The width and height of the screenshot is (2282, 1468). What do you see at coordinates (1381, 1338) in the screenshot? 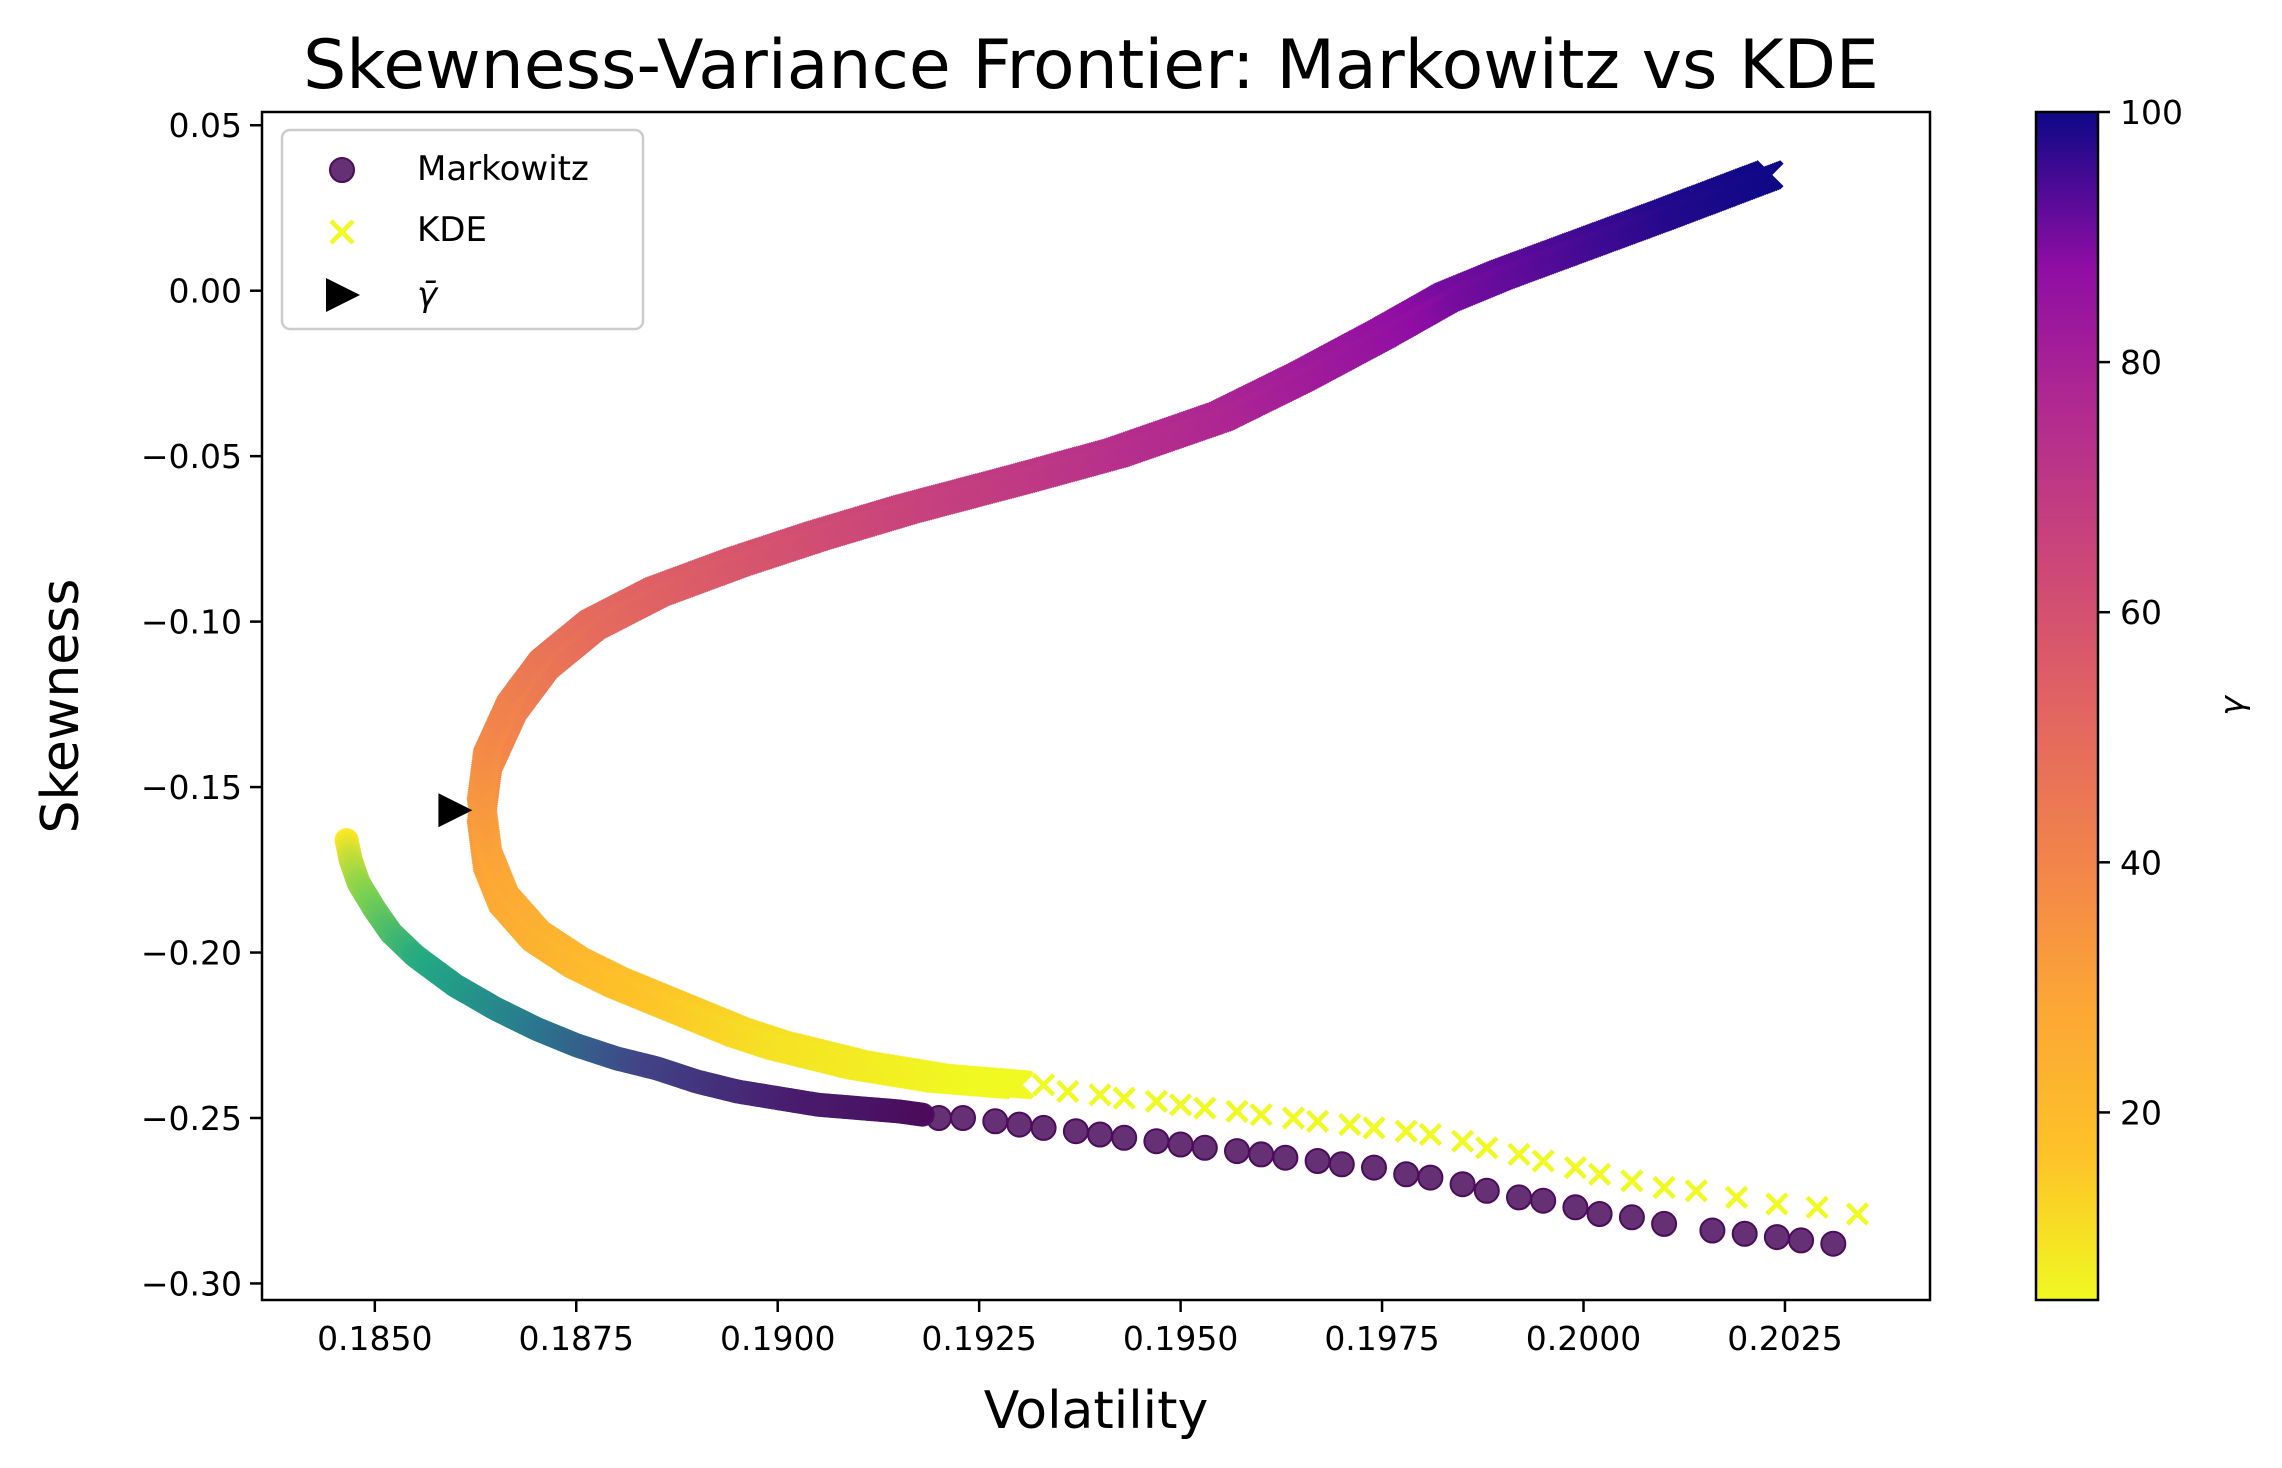
I see `x-tick-label: 0.1975` at bounding box center [1381, 1338].